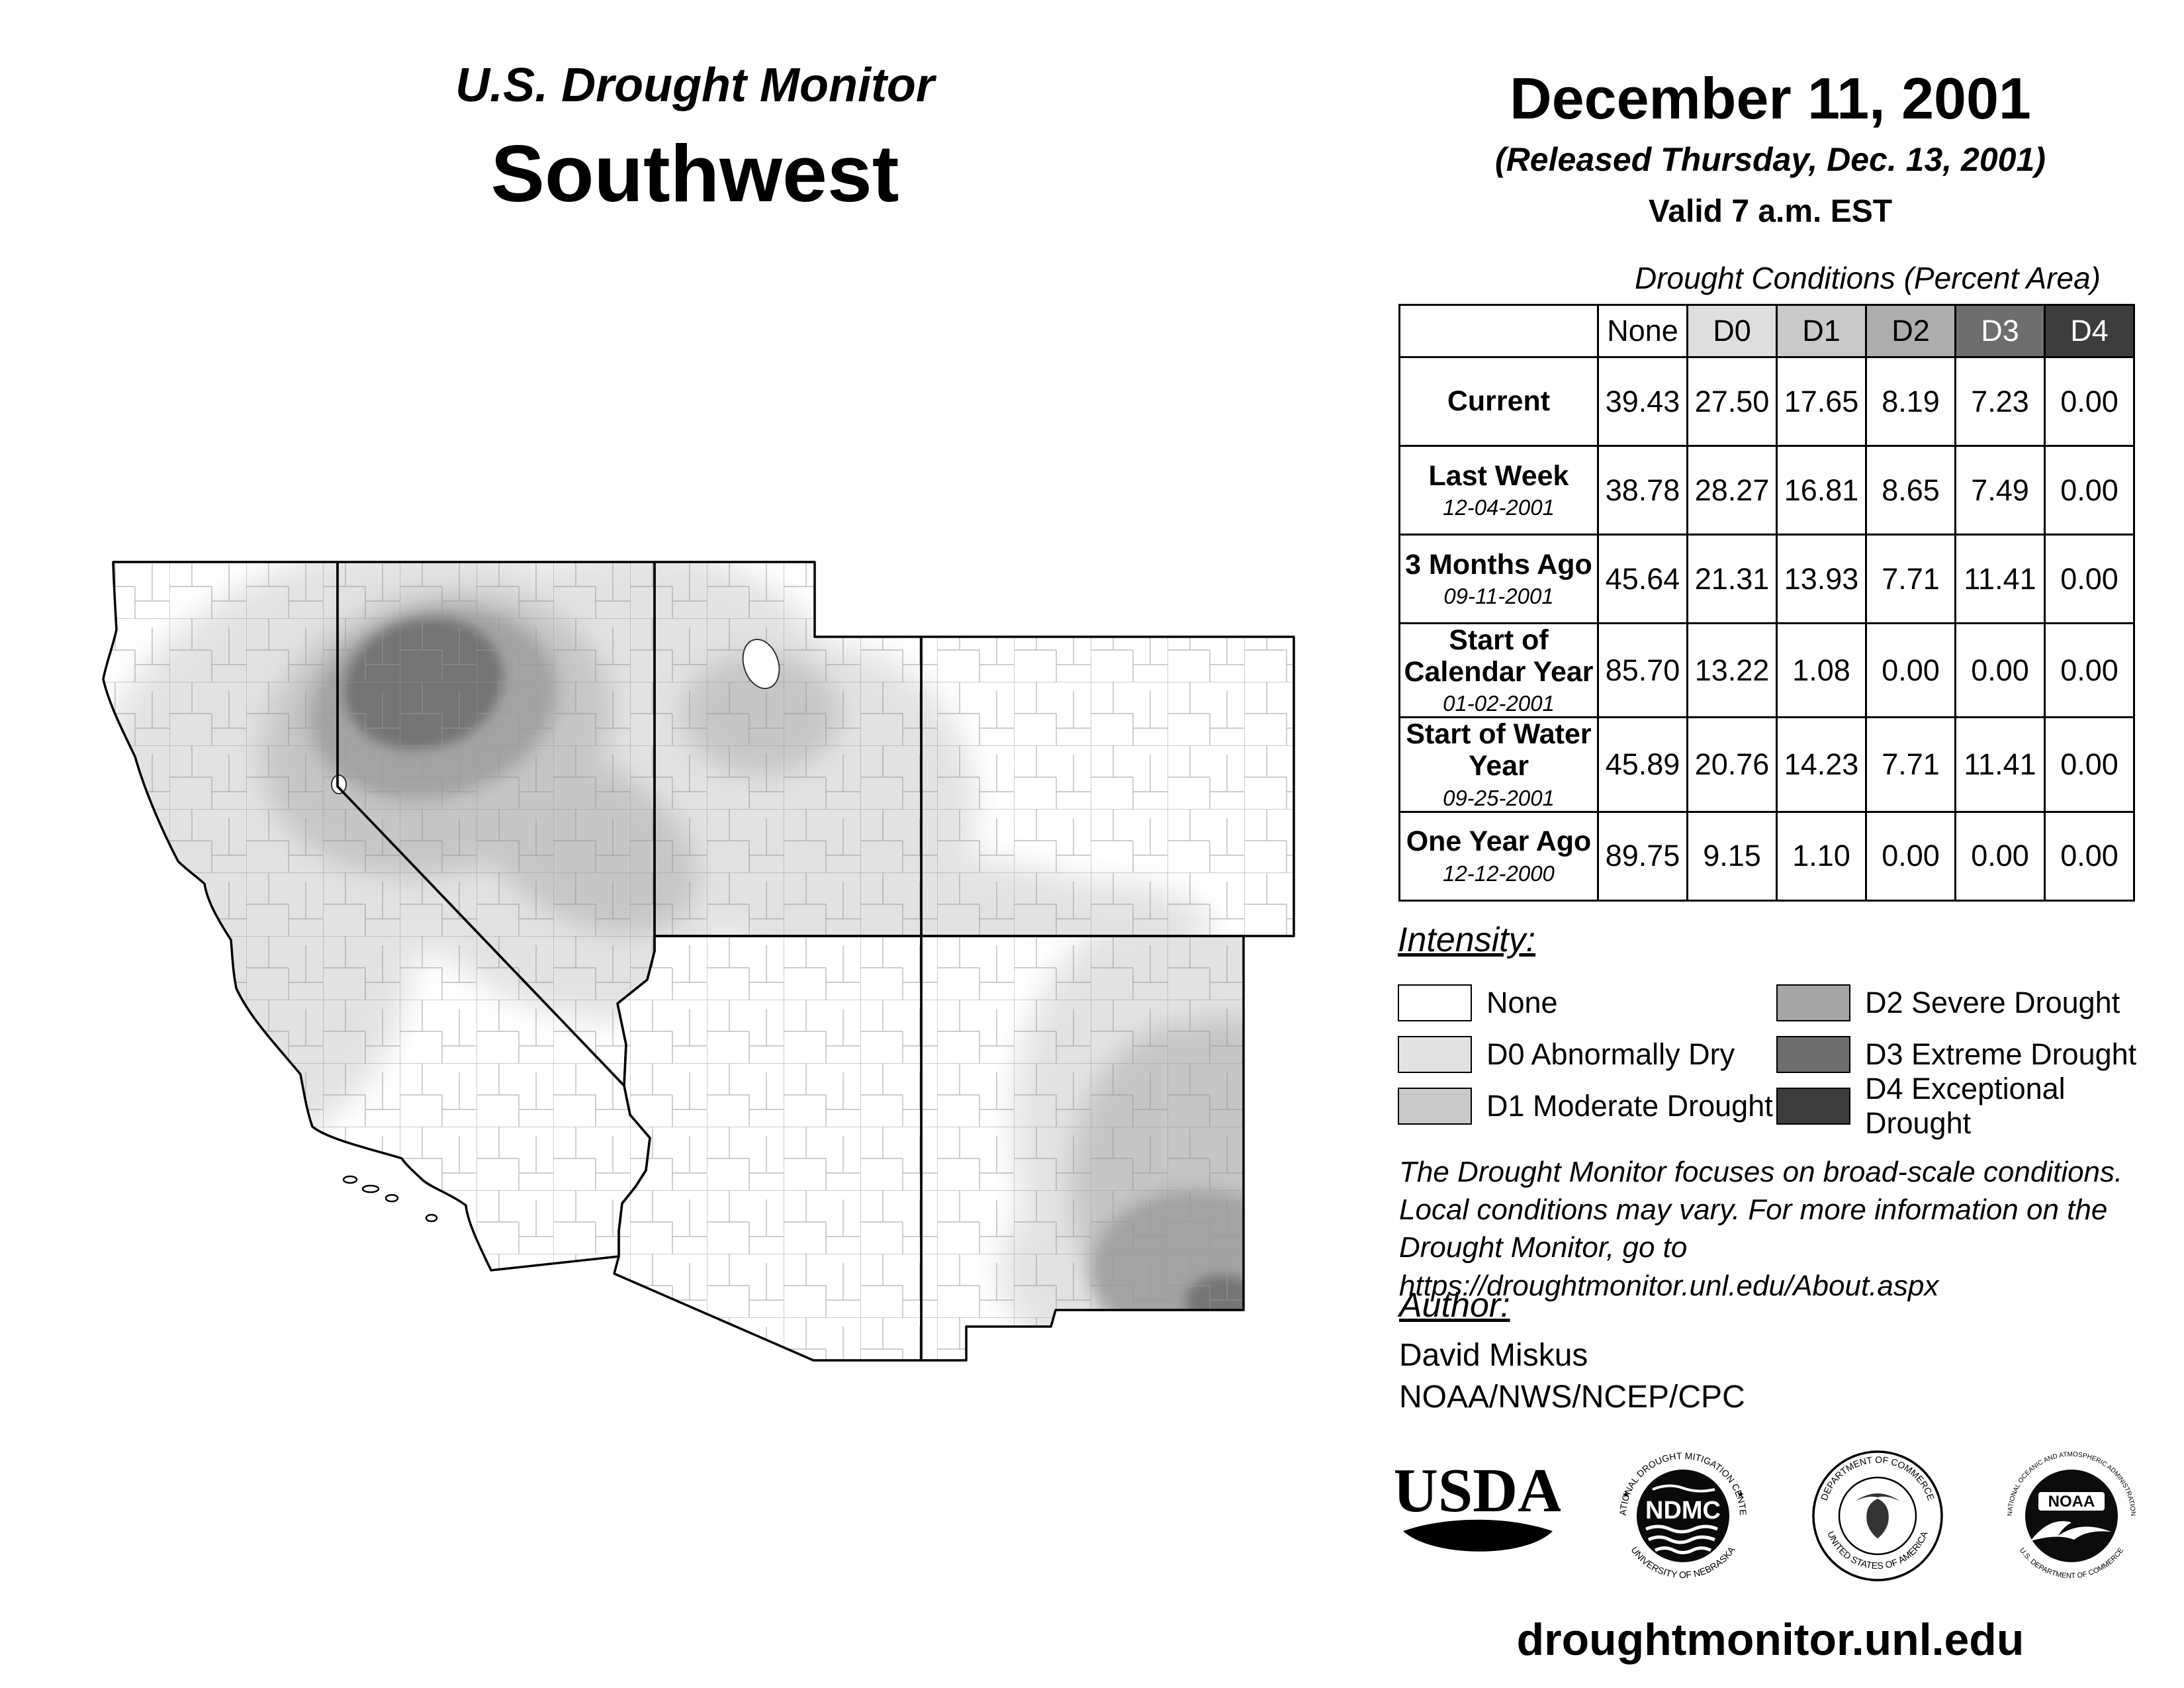 This screenshot has width=2184, height=1688. Describe the element at coordinates (1766, 401) in the screenshot. I see `table-row-current: Current 39.43 27.50 17.65 8.19 7.23 0.00` at that location.